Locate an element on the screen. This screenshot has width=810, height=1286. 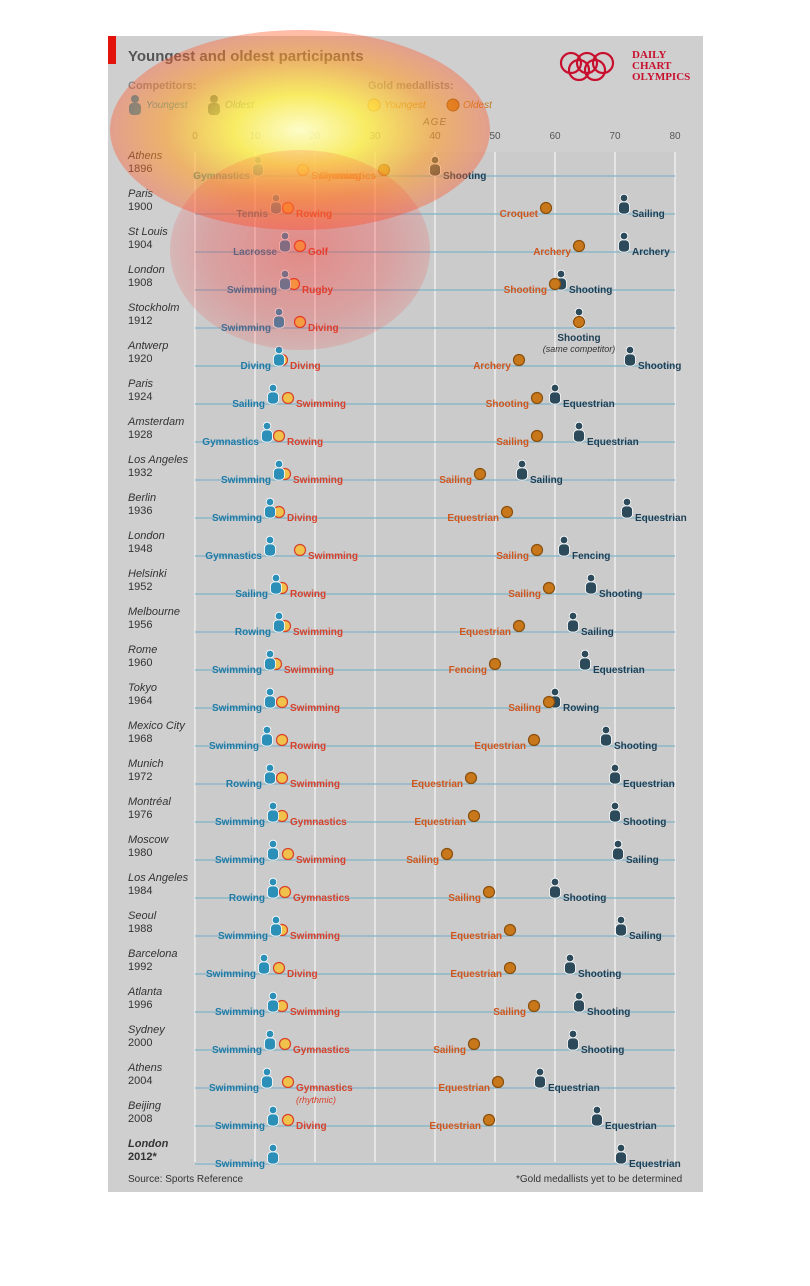
games-city: Amsterdam is located at coordinates (155, 422).